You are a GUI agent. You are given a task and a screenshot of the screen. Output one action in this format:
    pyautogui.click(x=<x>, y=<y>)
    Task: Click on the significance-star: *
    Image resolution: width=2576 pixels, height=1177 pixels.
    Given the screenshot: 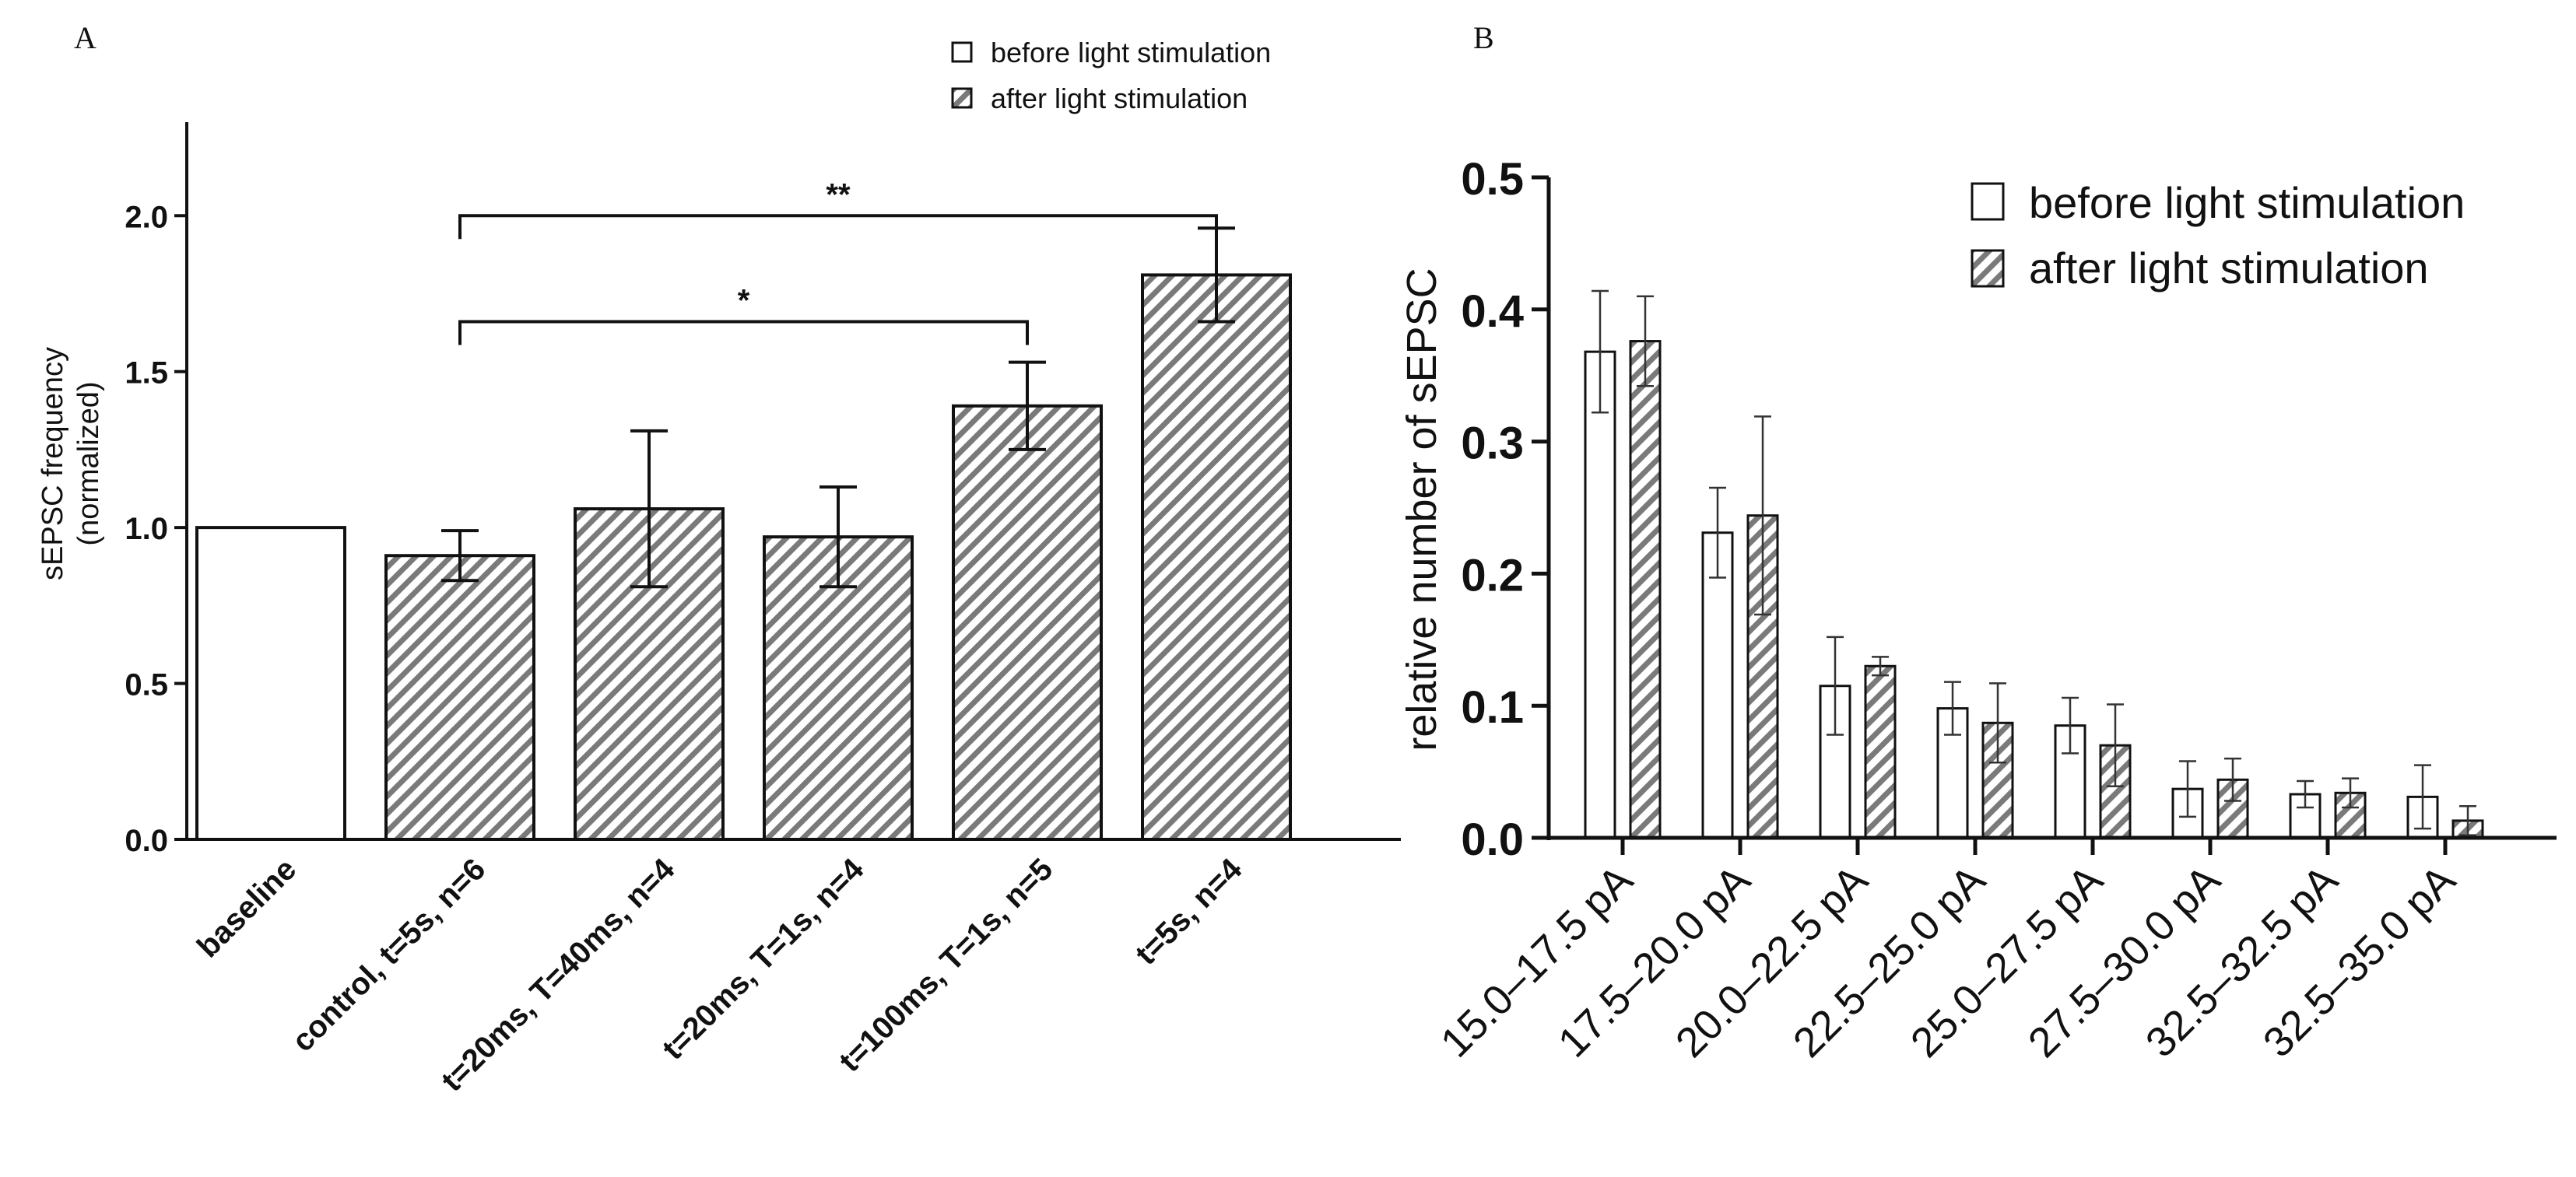 What is the action you would take?
    pyautogui.click(x=744, y=301)
    